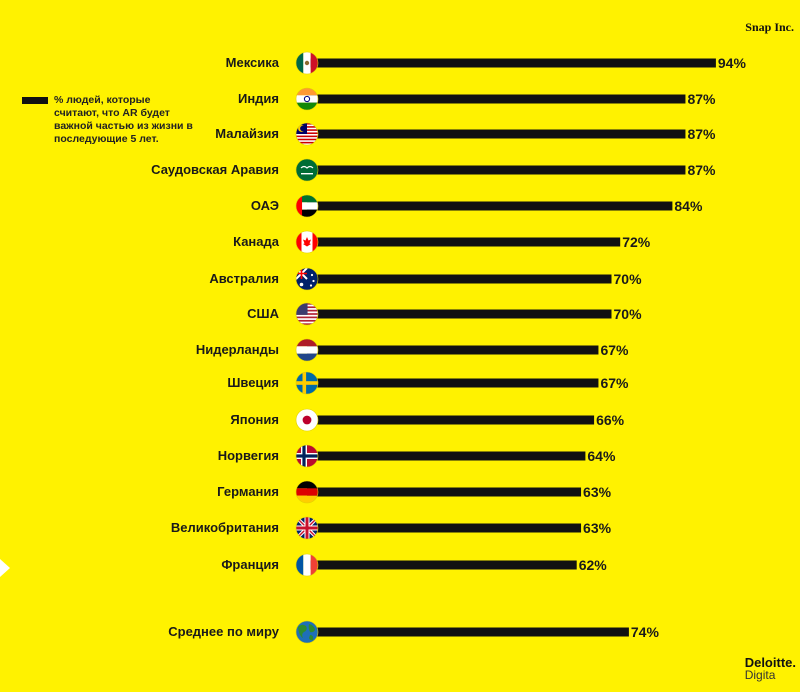 This screenshot has width=800, height=692. I want to click on bar-average, so click(468, 632).